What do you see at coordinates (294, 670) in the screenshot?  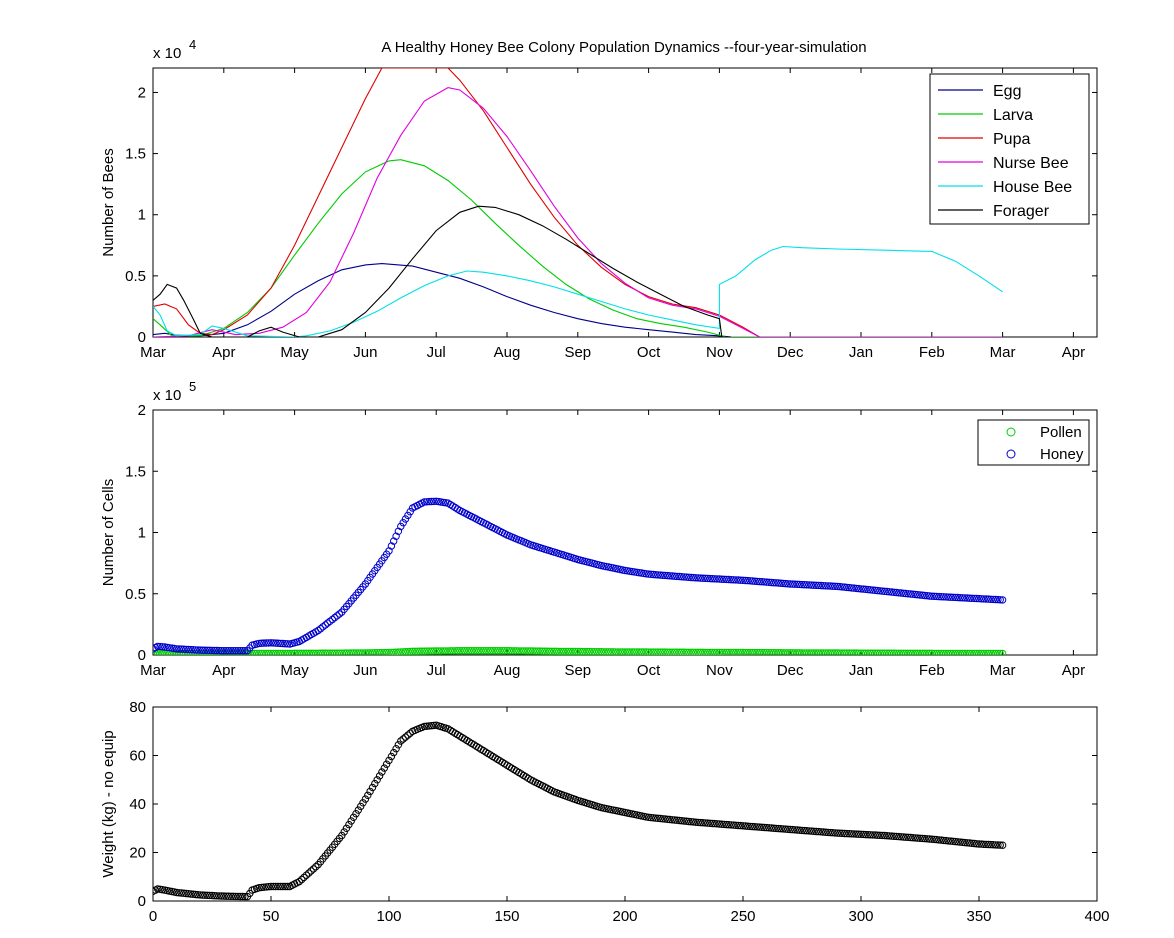 I see `x-tick-label: May` at bounding box center [294, 670].